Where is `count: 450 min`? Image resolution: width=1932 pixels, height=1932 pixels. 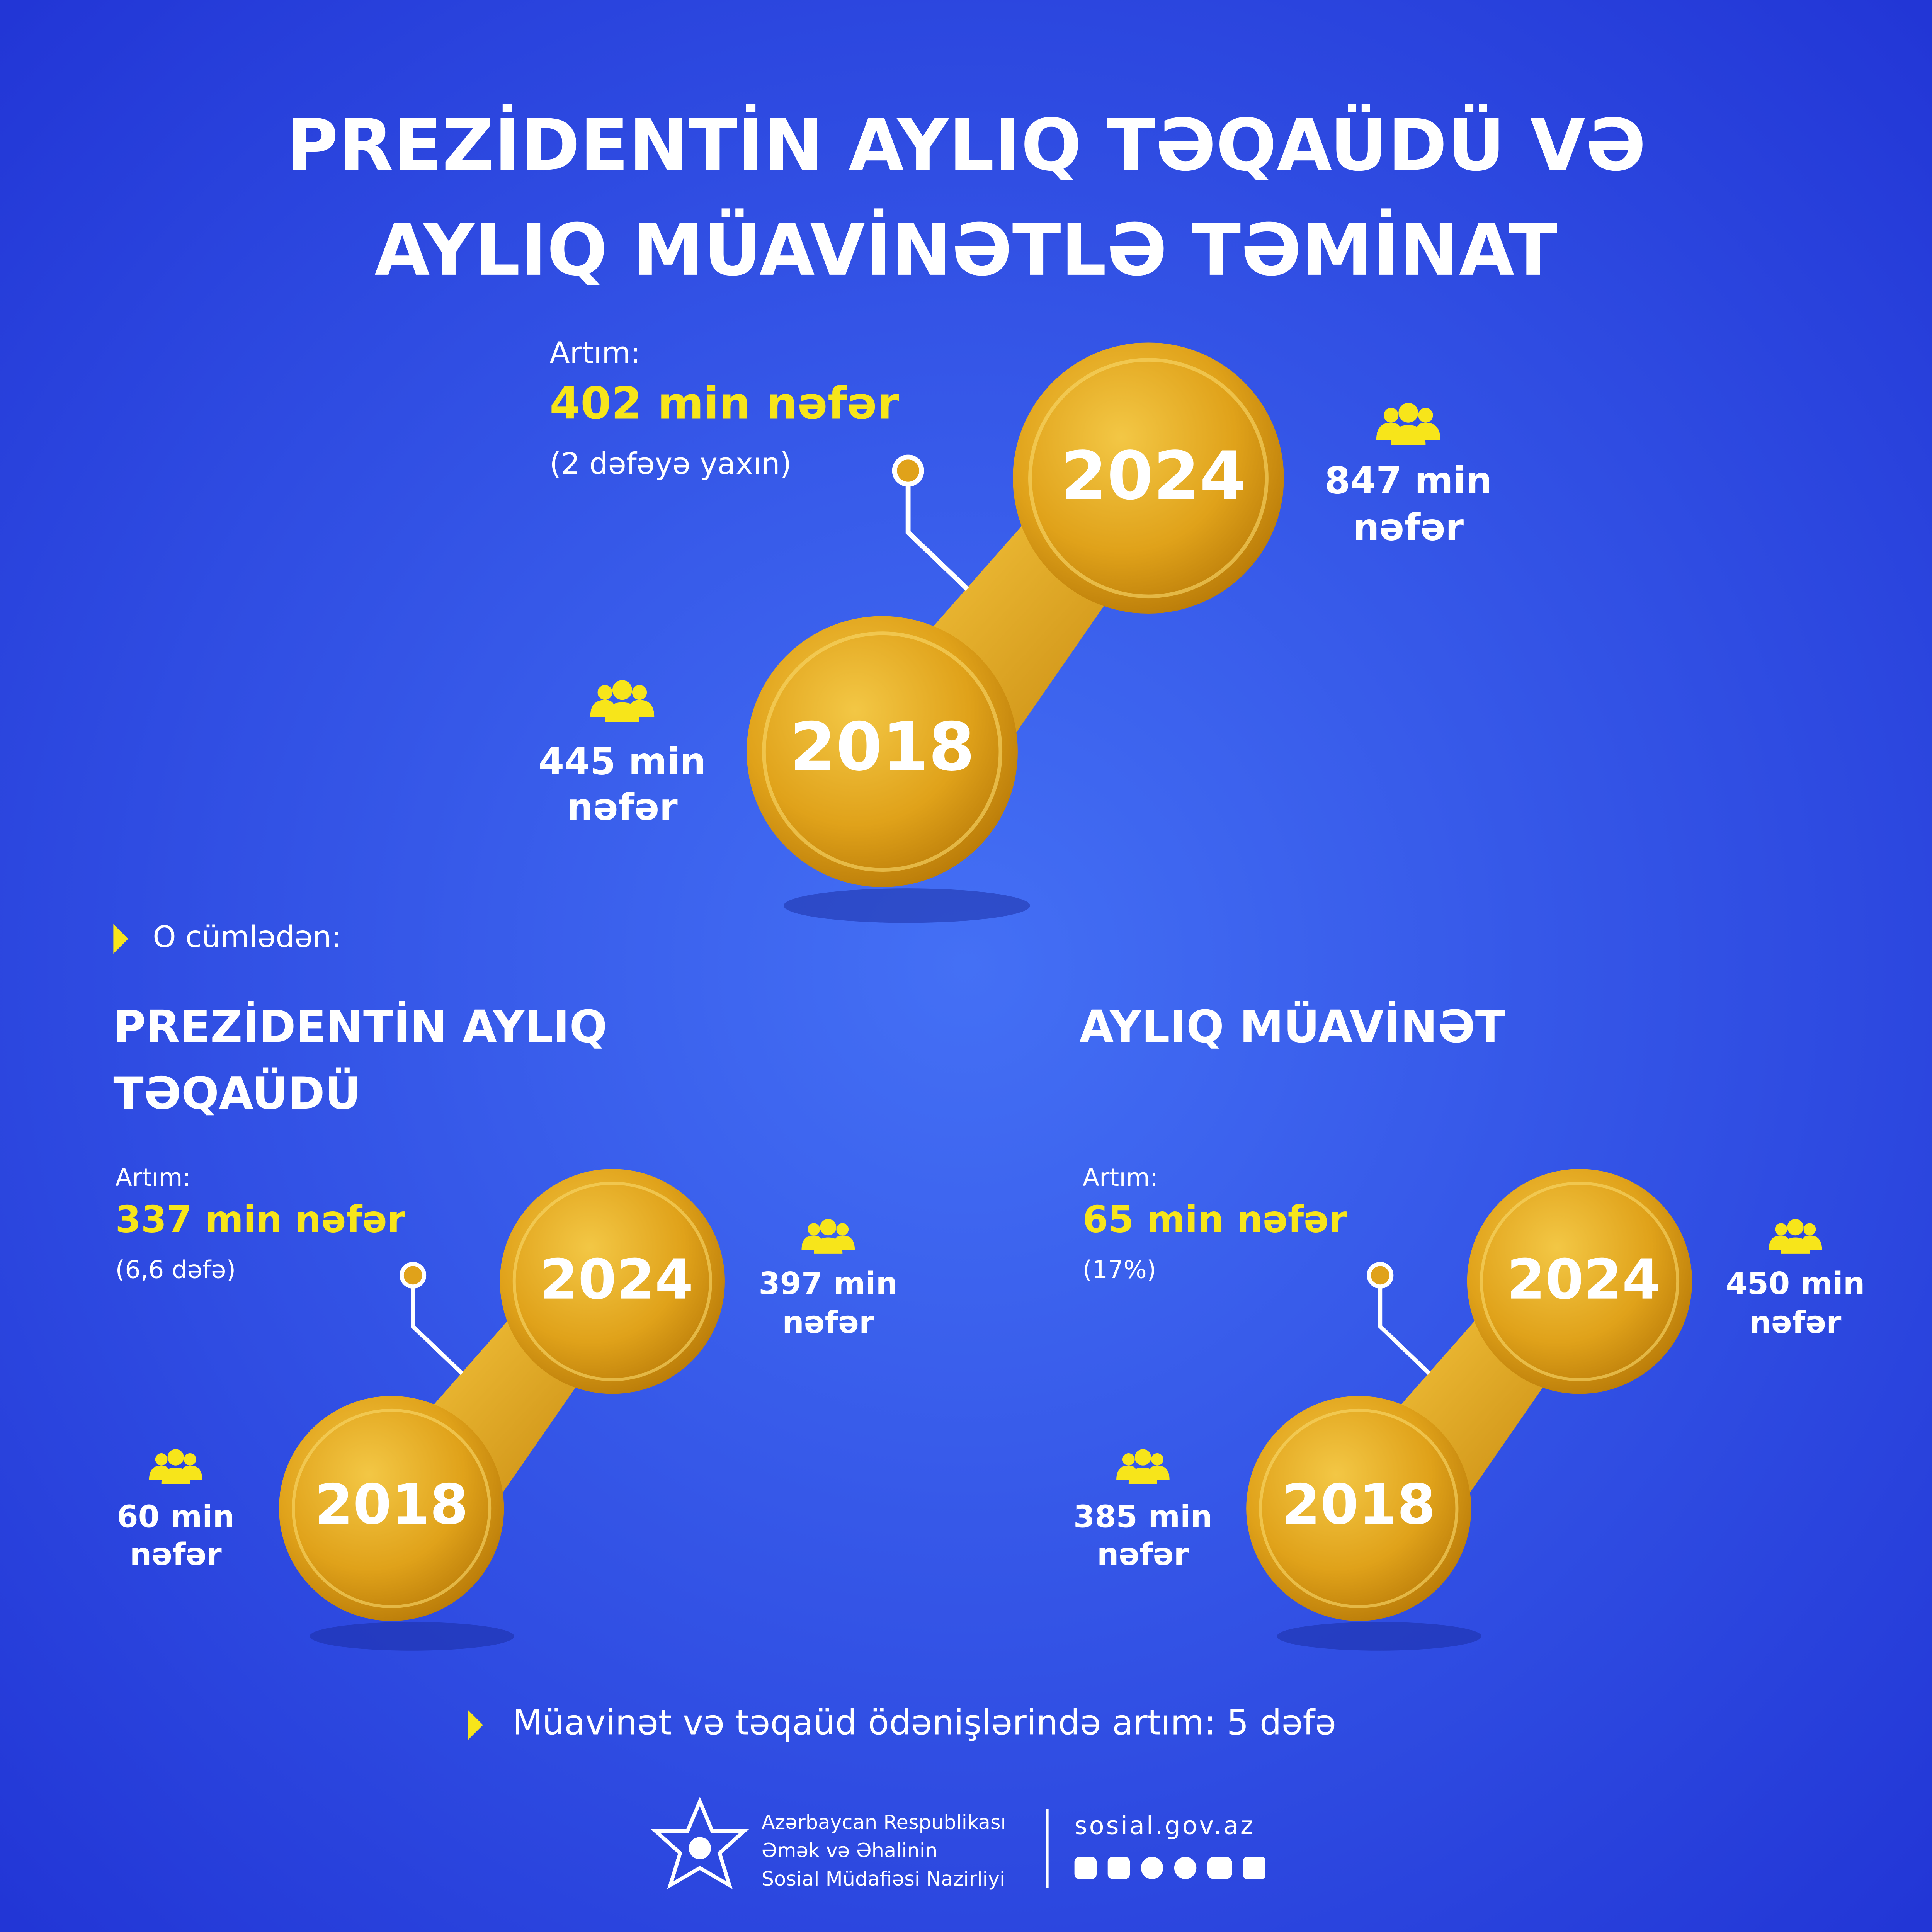 count: 450 min is located at coordinates (1796, 1283).